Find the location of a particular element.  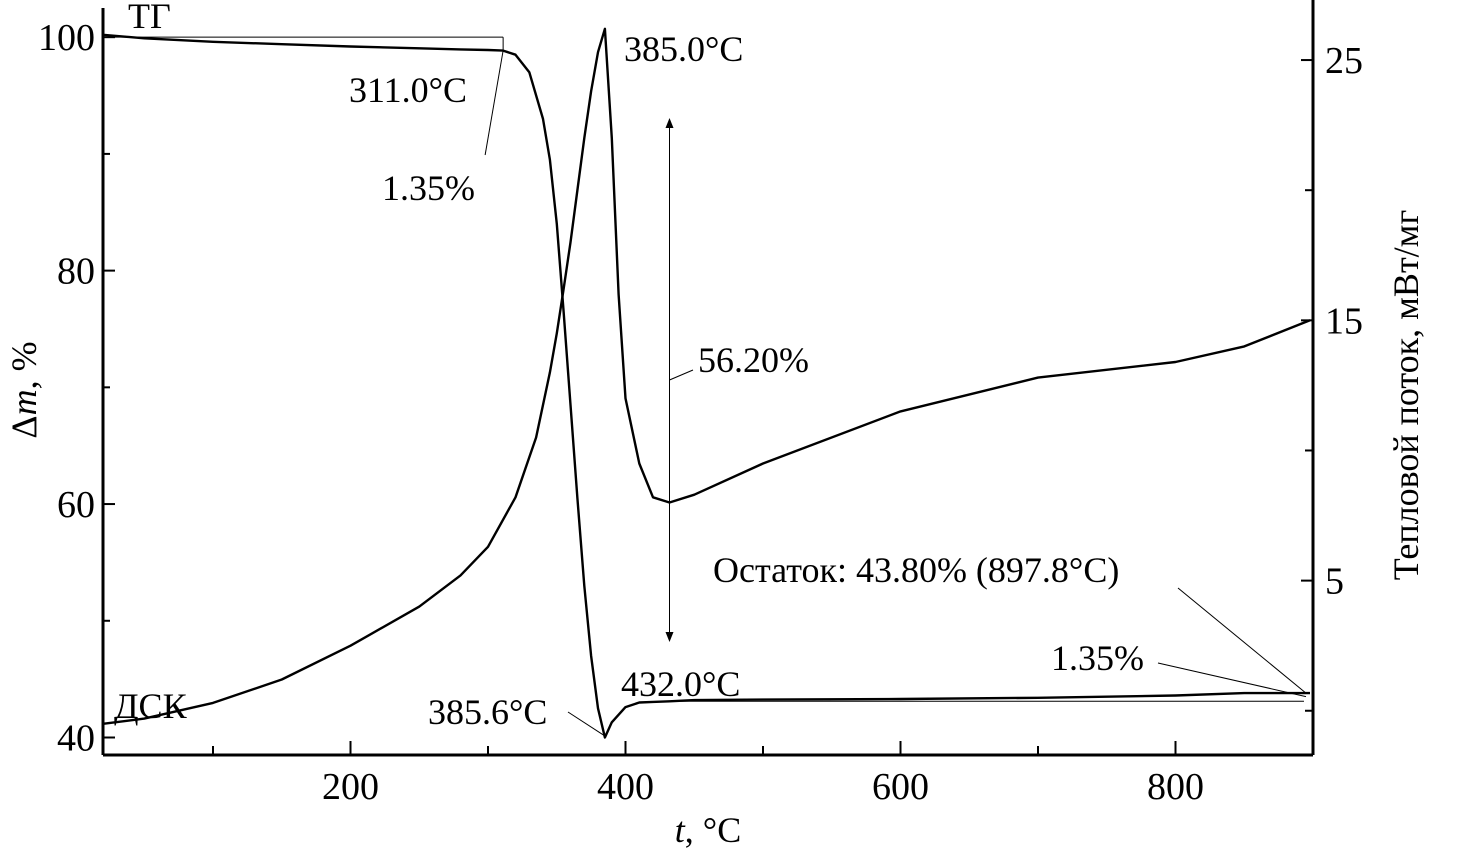

y-left-axis-title-unit: , % is located at coordinates (24, 365).